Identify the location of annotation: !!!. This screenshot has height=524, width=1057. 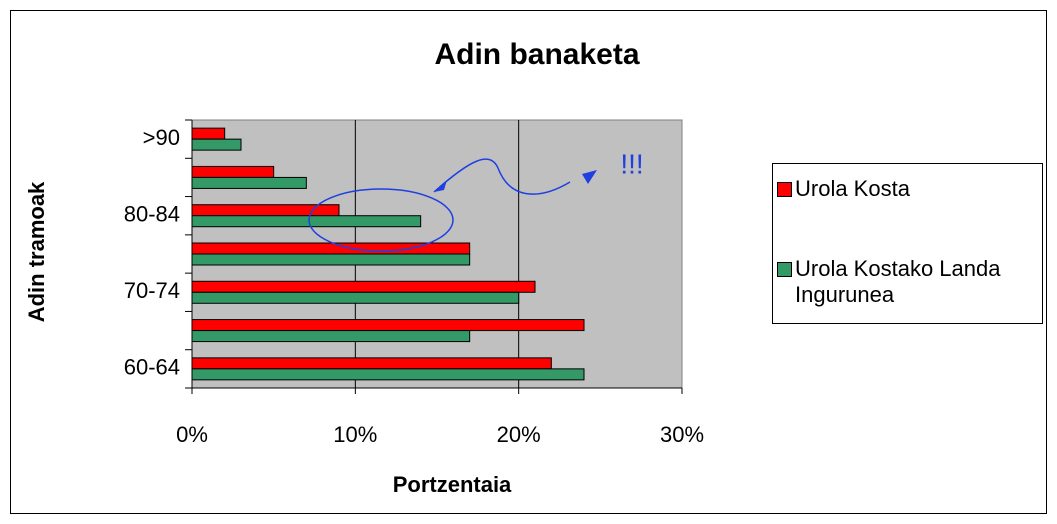
(631, 163).